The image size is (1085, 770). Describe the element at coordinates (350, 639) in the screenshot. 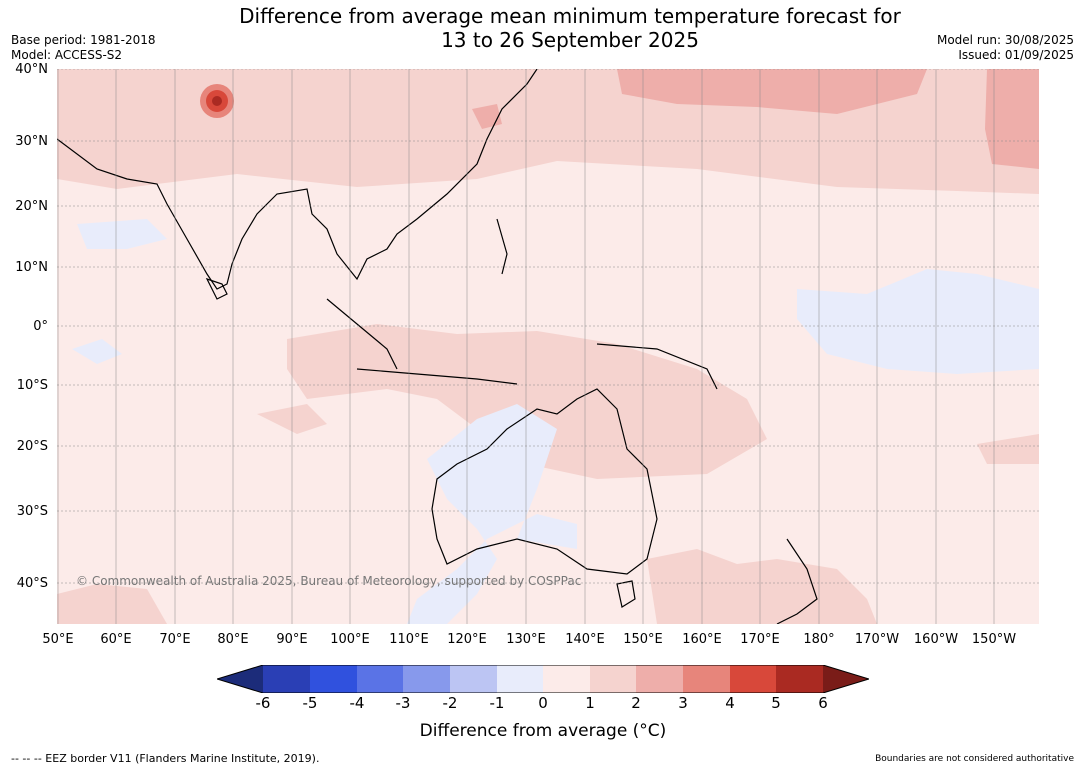

I see `lon-label-100e: 100°E` at that location.